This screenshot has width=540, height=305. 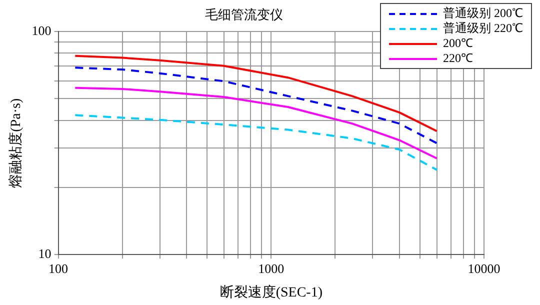 What do you see at coordinates (483, 13) in the screenshot?
I see `legend-label: 普通级别 200℃` at bounding box center [483, 13].